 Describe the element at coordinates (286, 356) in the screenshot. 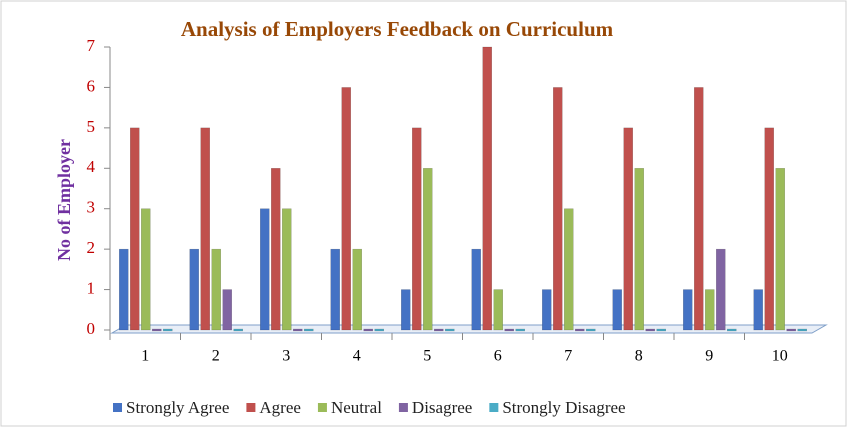

I see `x-tick-label: 3` at that location.